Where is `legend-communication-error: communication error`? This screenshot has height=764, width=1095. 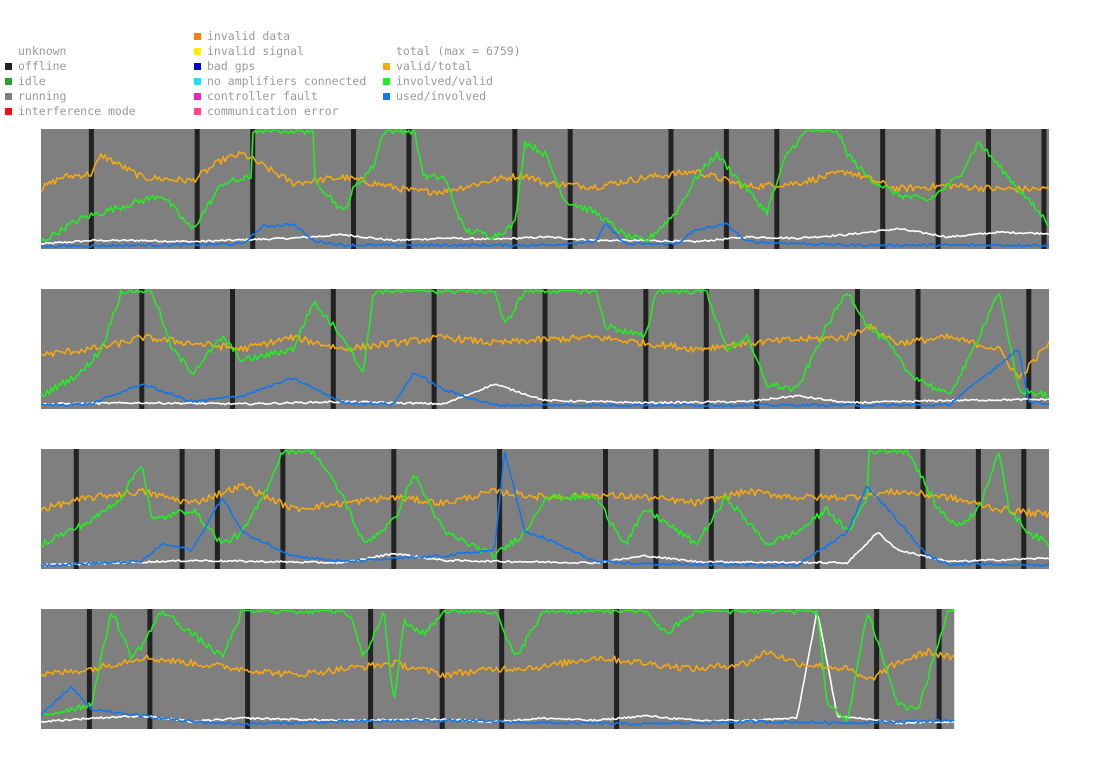 legend-communication-error: communication error is located at coordinates (280, 111).